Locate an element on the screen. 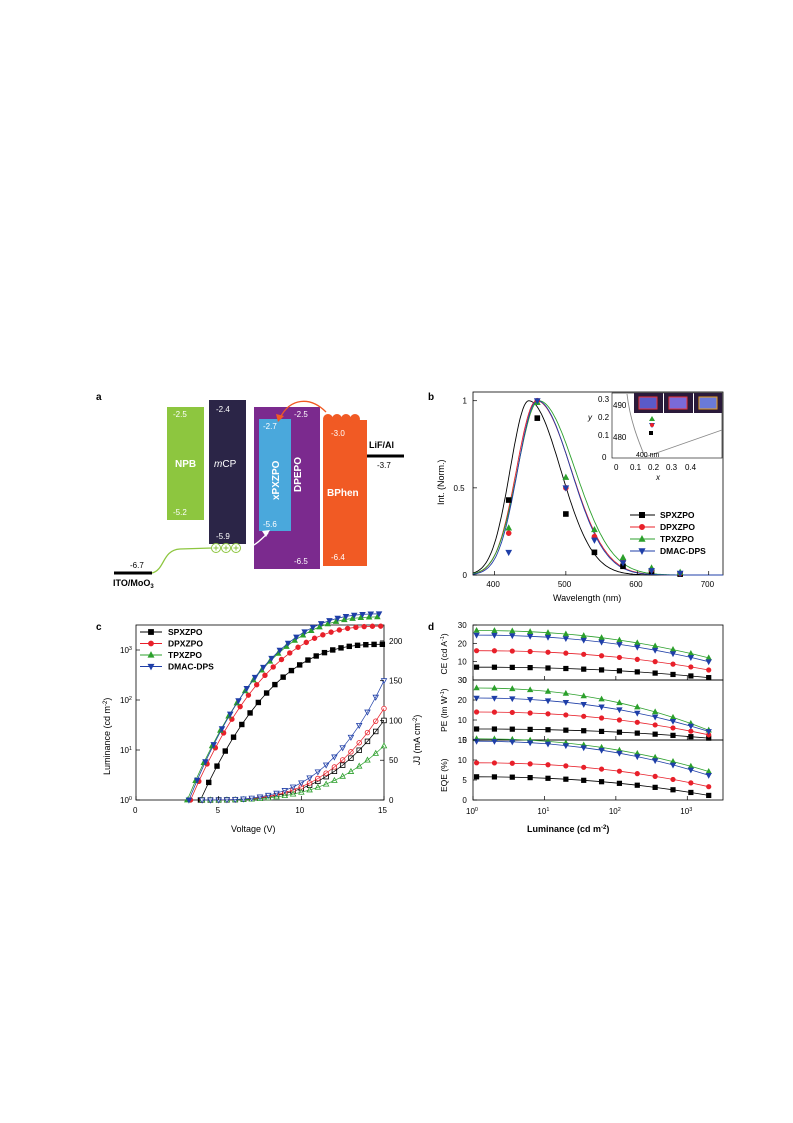  legend-label-dpxzpo: DPXZPO is located at coordinates (185, 644).